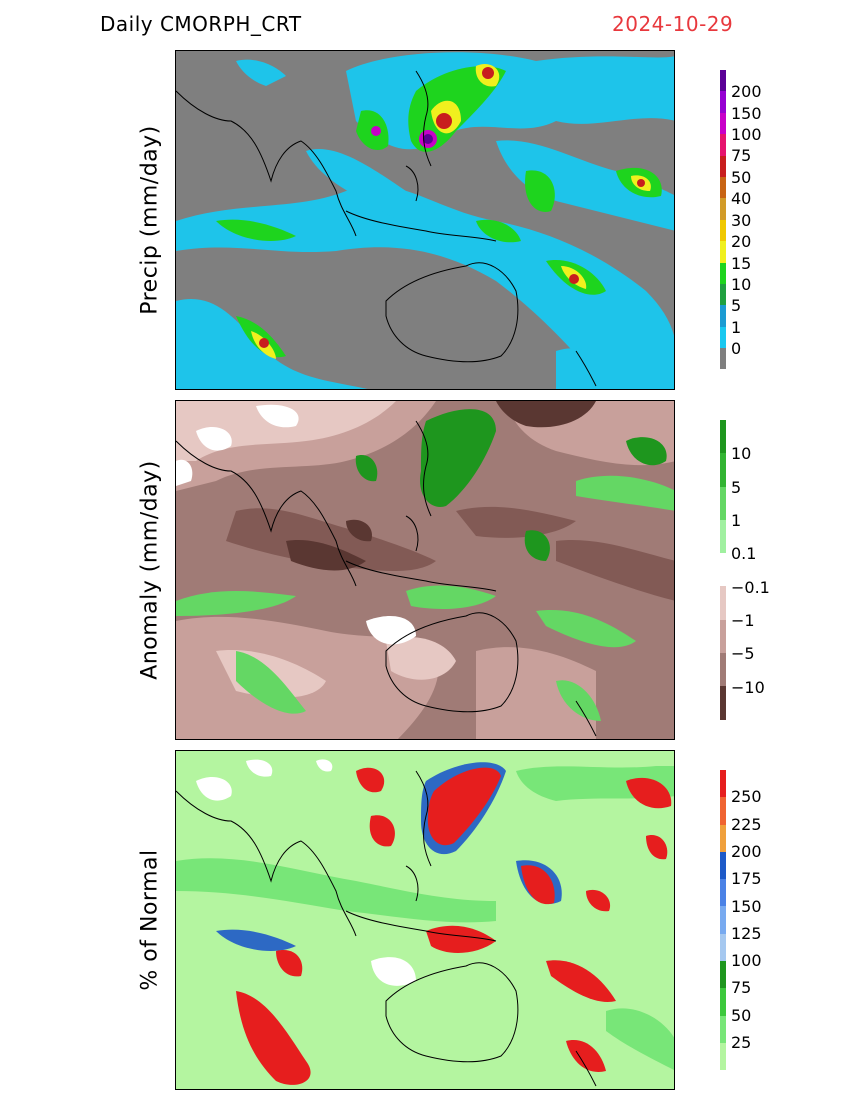 This screenshot has height=1100, width=850. What do you see at coordinates (723, 570) in the screenshot?
I see `anomaly-colorbar` at bounding box center [723, 570].